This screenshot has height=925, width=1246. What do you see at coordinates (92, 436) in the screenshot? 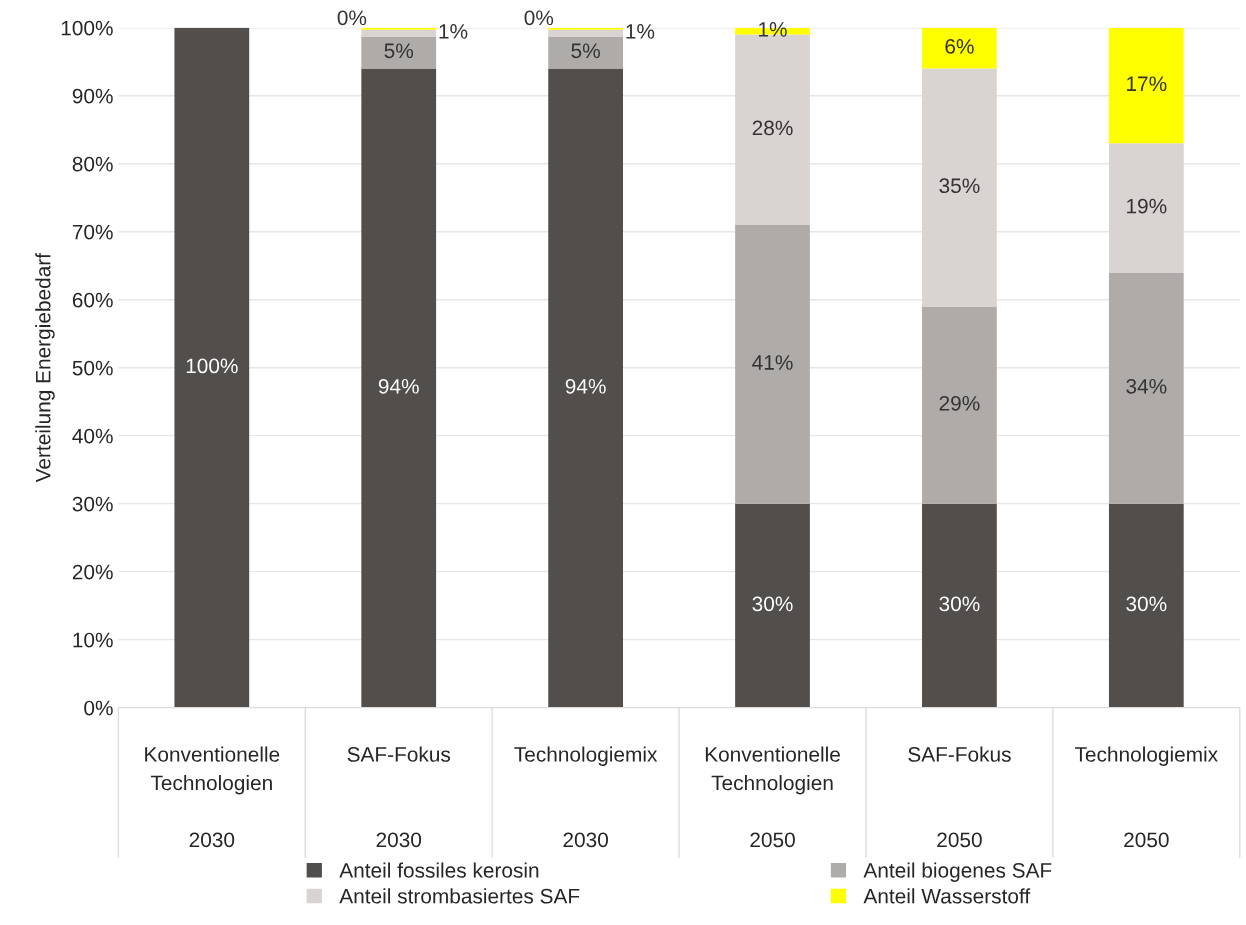
I see `y-tick-label: 40%` at bounding box center [92, 436].